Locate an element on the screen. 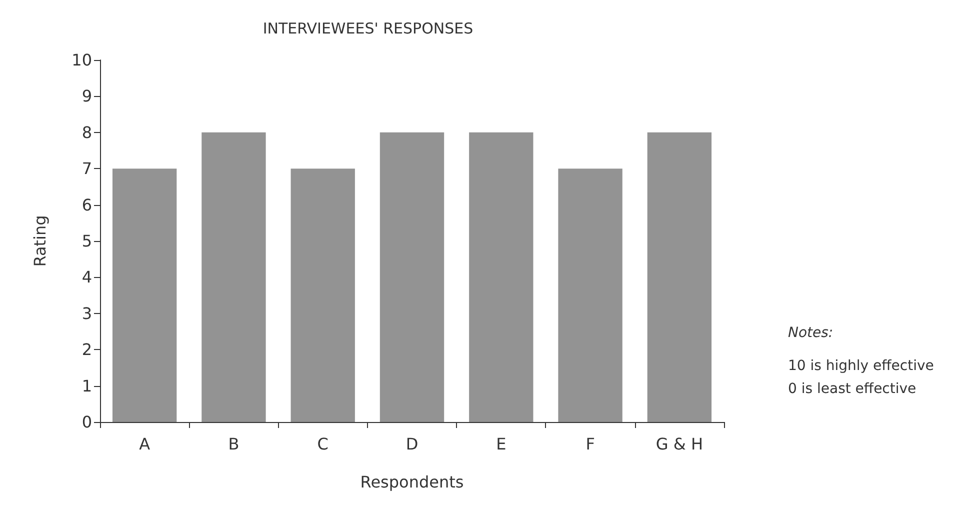 The height and width of the screenshot is (514, 966). y-tick-label: 9 is located at coordinates (87, 96).